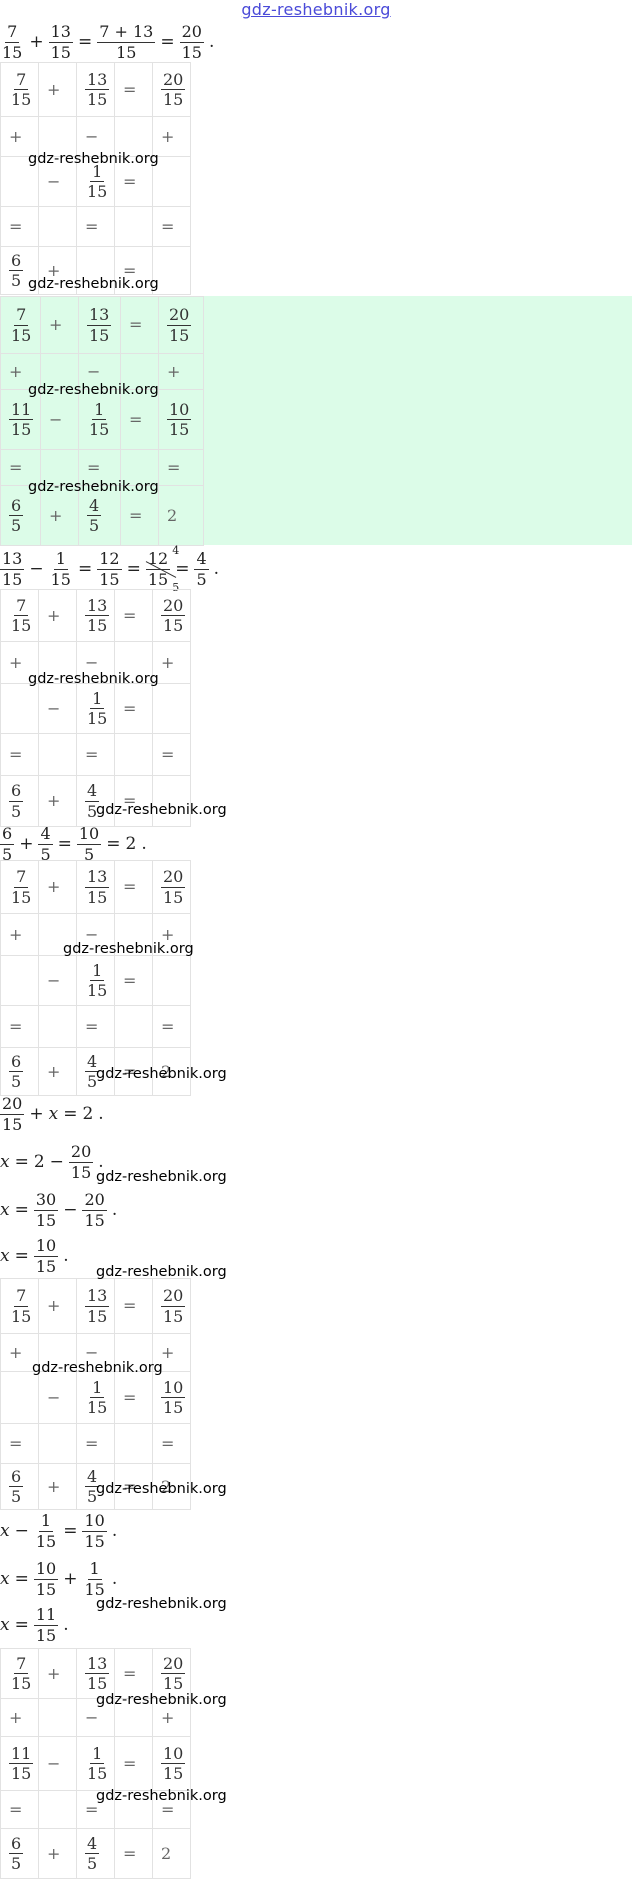 The width and height of the screenshot is (632, 1881). I want to click on numerator: 30, so click(46, 1200).